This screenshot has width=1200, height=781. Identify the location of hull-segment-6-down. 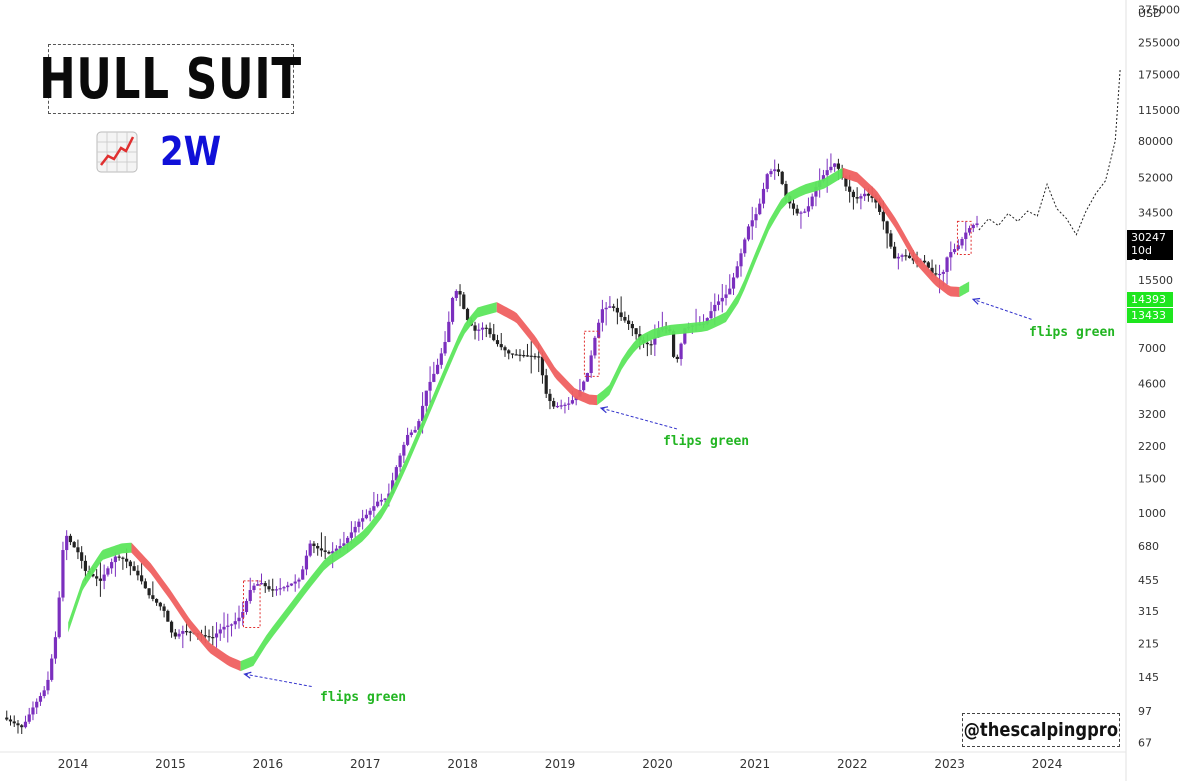
(901, 232).